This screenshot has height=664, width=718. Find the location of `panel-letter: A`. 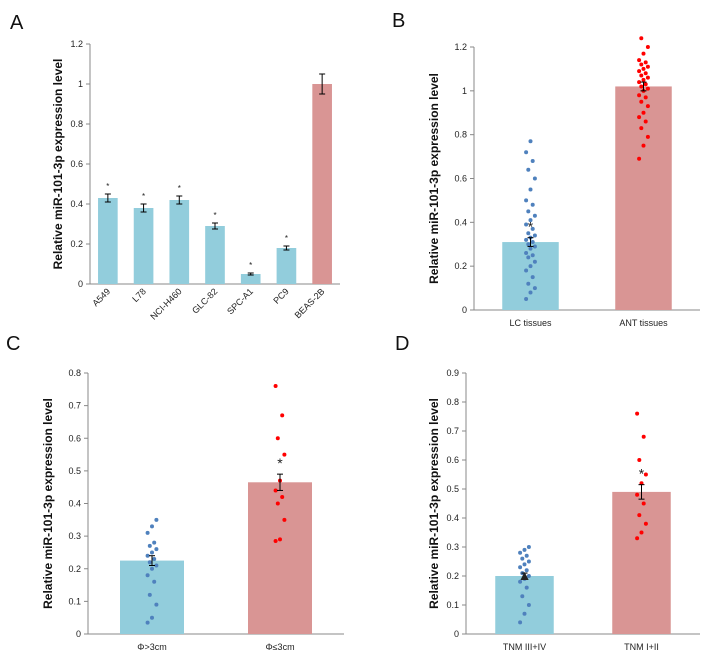

panel-letter: A is located at coordinates (17, 23).